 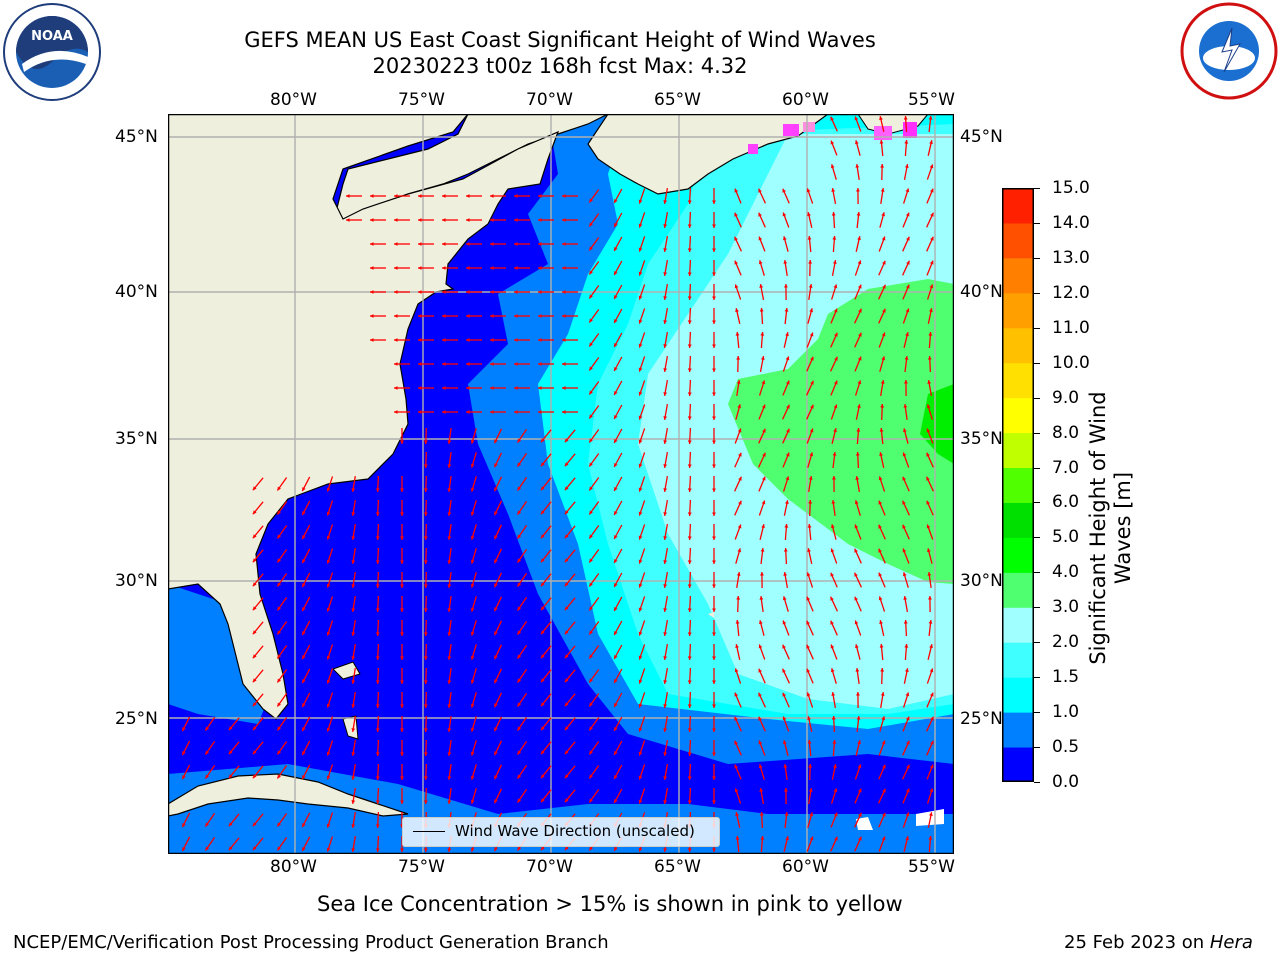 What do you see at coordinates (52, 52) in the screenshot?
I see `noaa-logo: NOAA` at bounding box center [52, 52].